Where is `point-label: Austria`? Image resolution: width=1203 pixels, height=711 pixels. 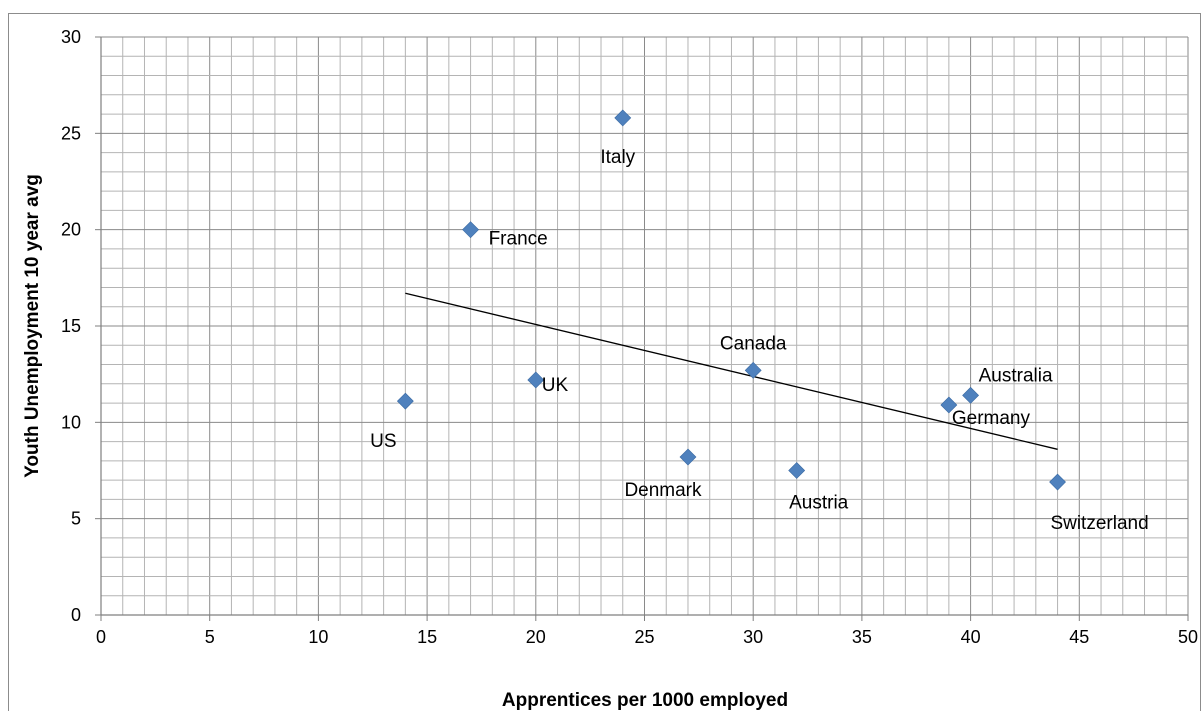
point-label: Austria is located at coordinates (819, 503).